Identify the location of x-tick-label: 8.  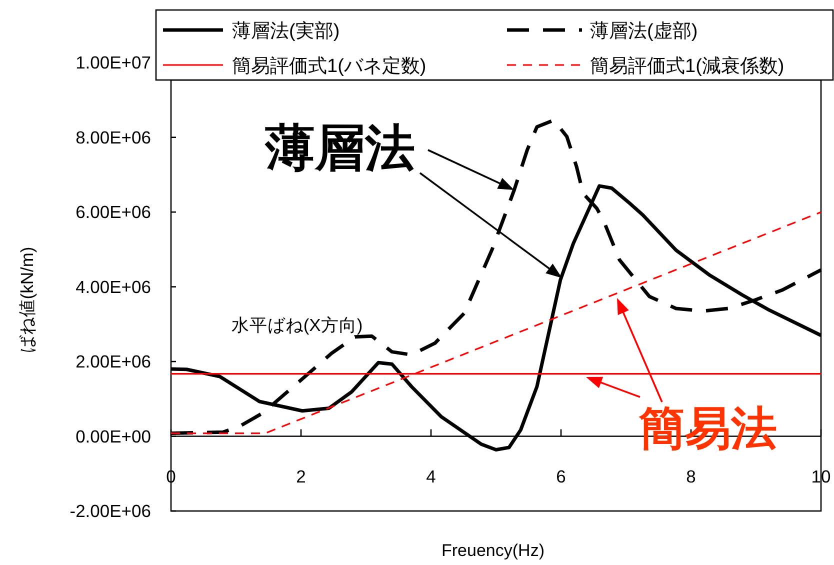
(691, 476).